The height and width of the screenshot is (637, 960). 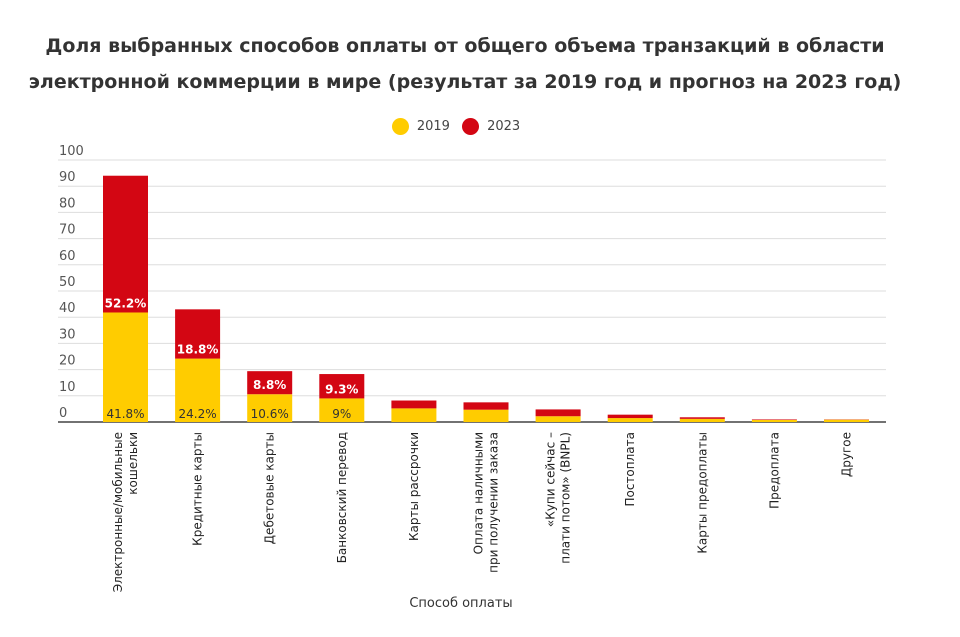 I want to click on x-category-label-1: Кредитные карты, so click(x=198, y=489).